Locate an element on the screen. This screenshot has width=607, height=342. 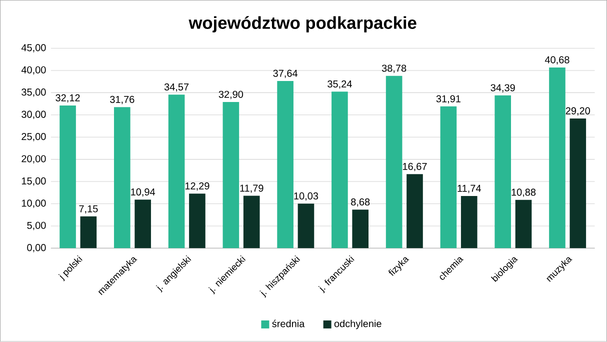
data-label: 32,90 is located at coordinates (231, 95).